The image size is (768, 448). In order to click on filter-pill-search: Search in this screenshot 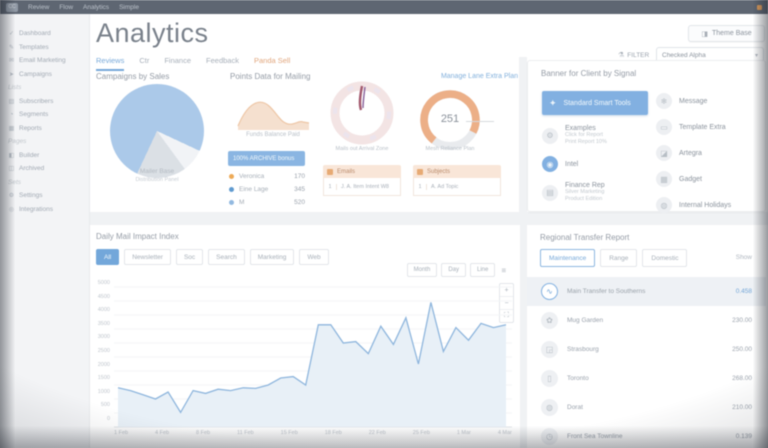, I will do `click(226, 257)`.